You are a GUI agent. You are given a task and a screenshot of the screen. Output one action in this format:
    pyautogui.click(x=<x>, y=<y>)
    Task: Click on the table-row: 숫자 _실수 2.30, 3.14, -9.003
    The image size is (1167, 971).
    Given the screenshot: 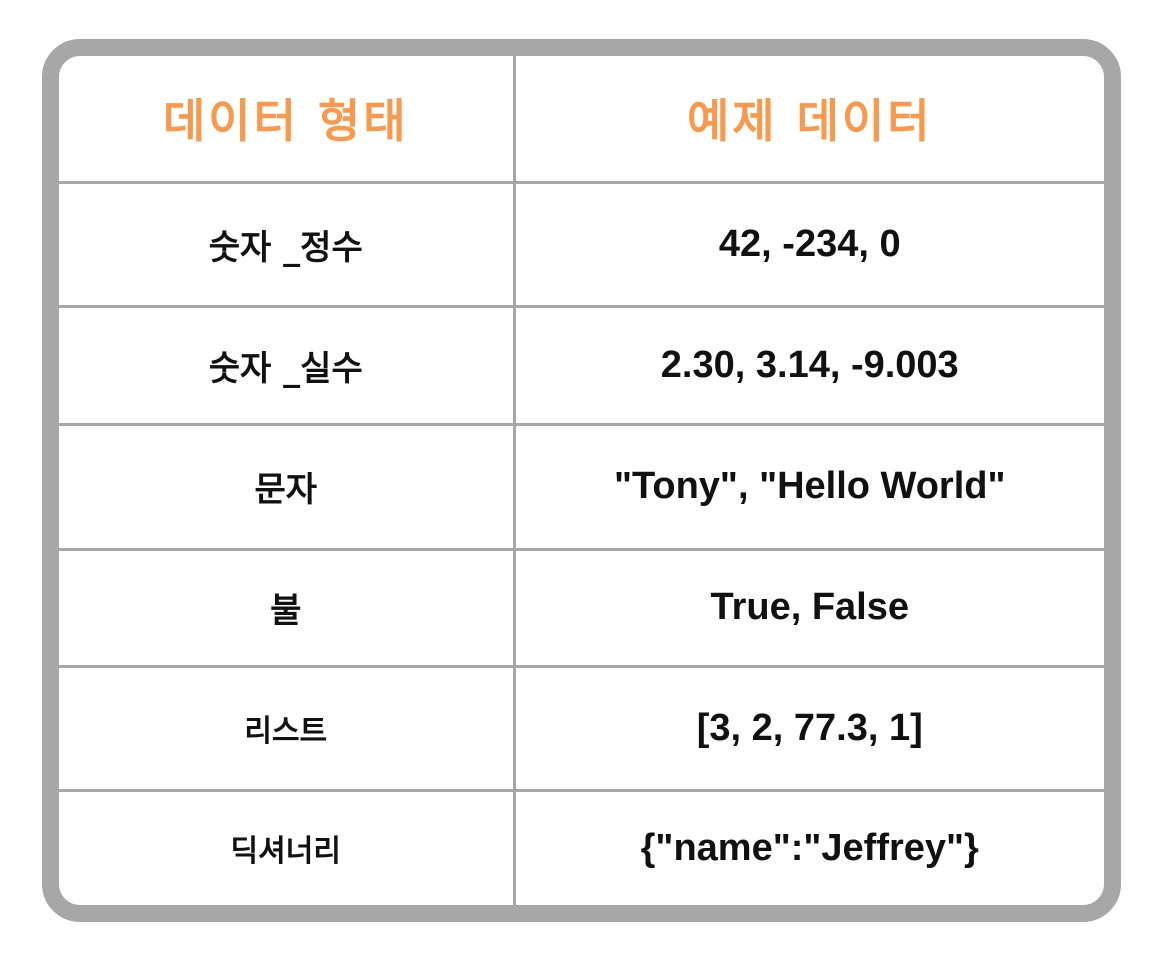 What is the action you would take?
    pyautogui.click(x=581, y=365)
    